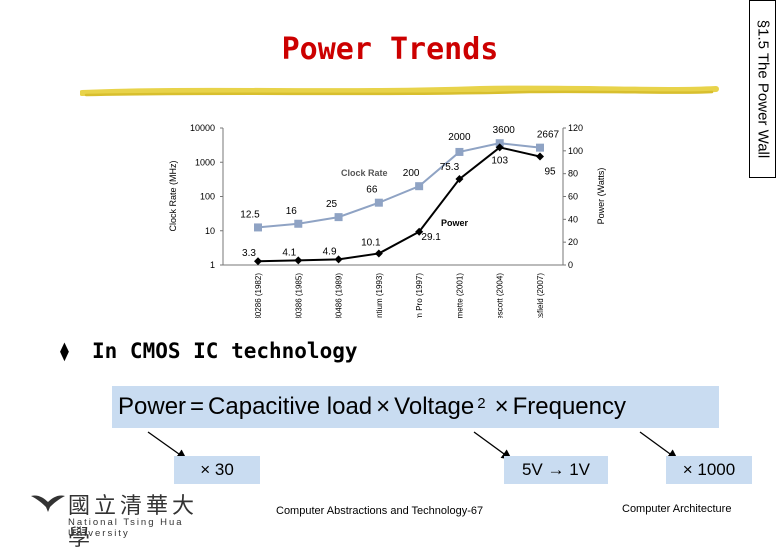 The height and width of the screenshot is (552, 780). Describe the element at coordinates (550, 172) in the screenshot. I see `power-data-label: 95` at that location.